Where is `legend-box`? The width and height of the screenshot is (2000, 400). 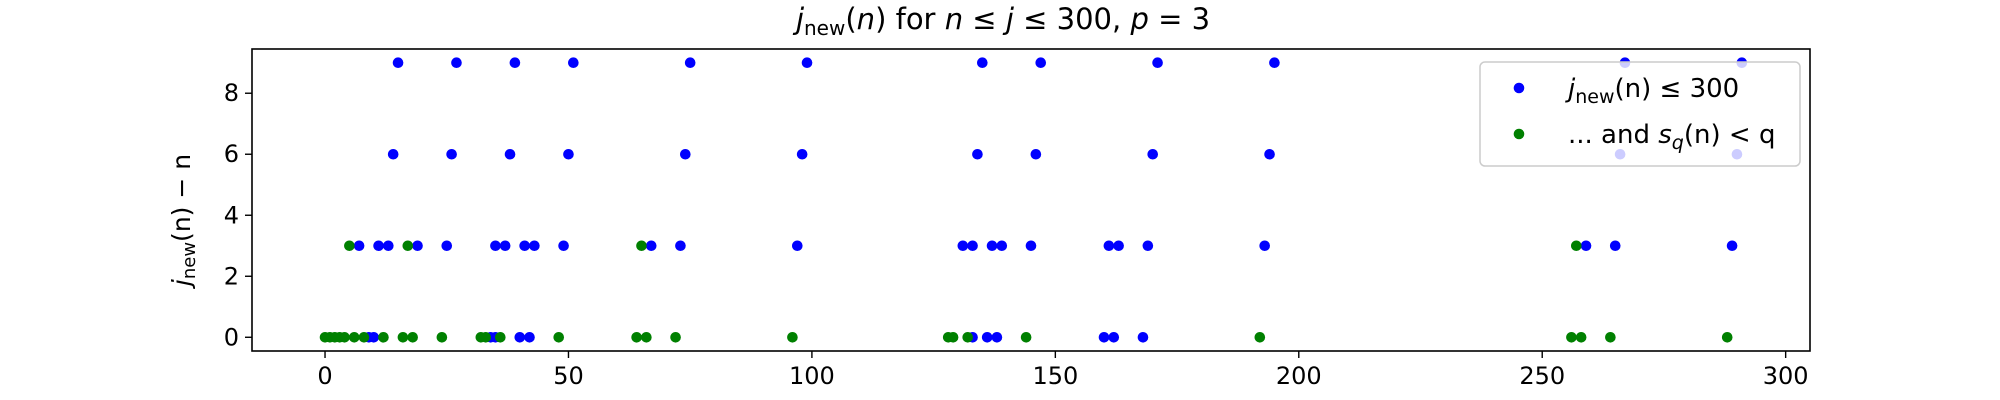 legend-box is located at coordinates (1640, 114).